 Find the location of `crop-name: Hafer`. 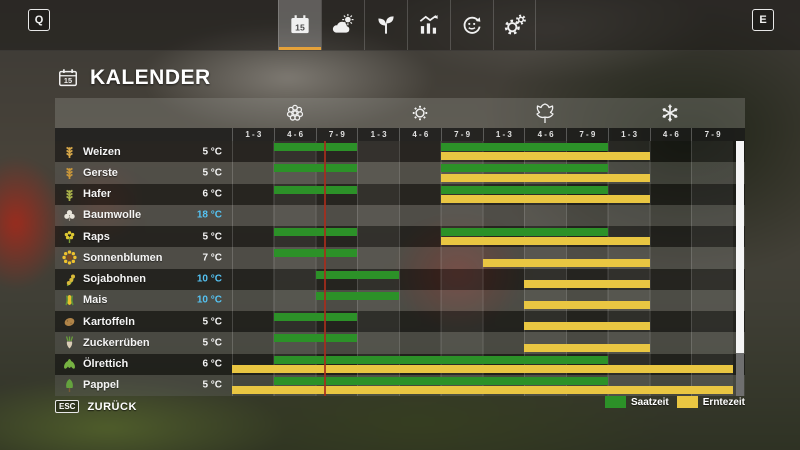

crop-name: Hafer is located at coordinates (97, 194).